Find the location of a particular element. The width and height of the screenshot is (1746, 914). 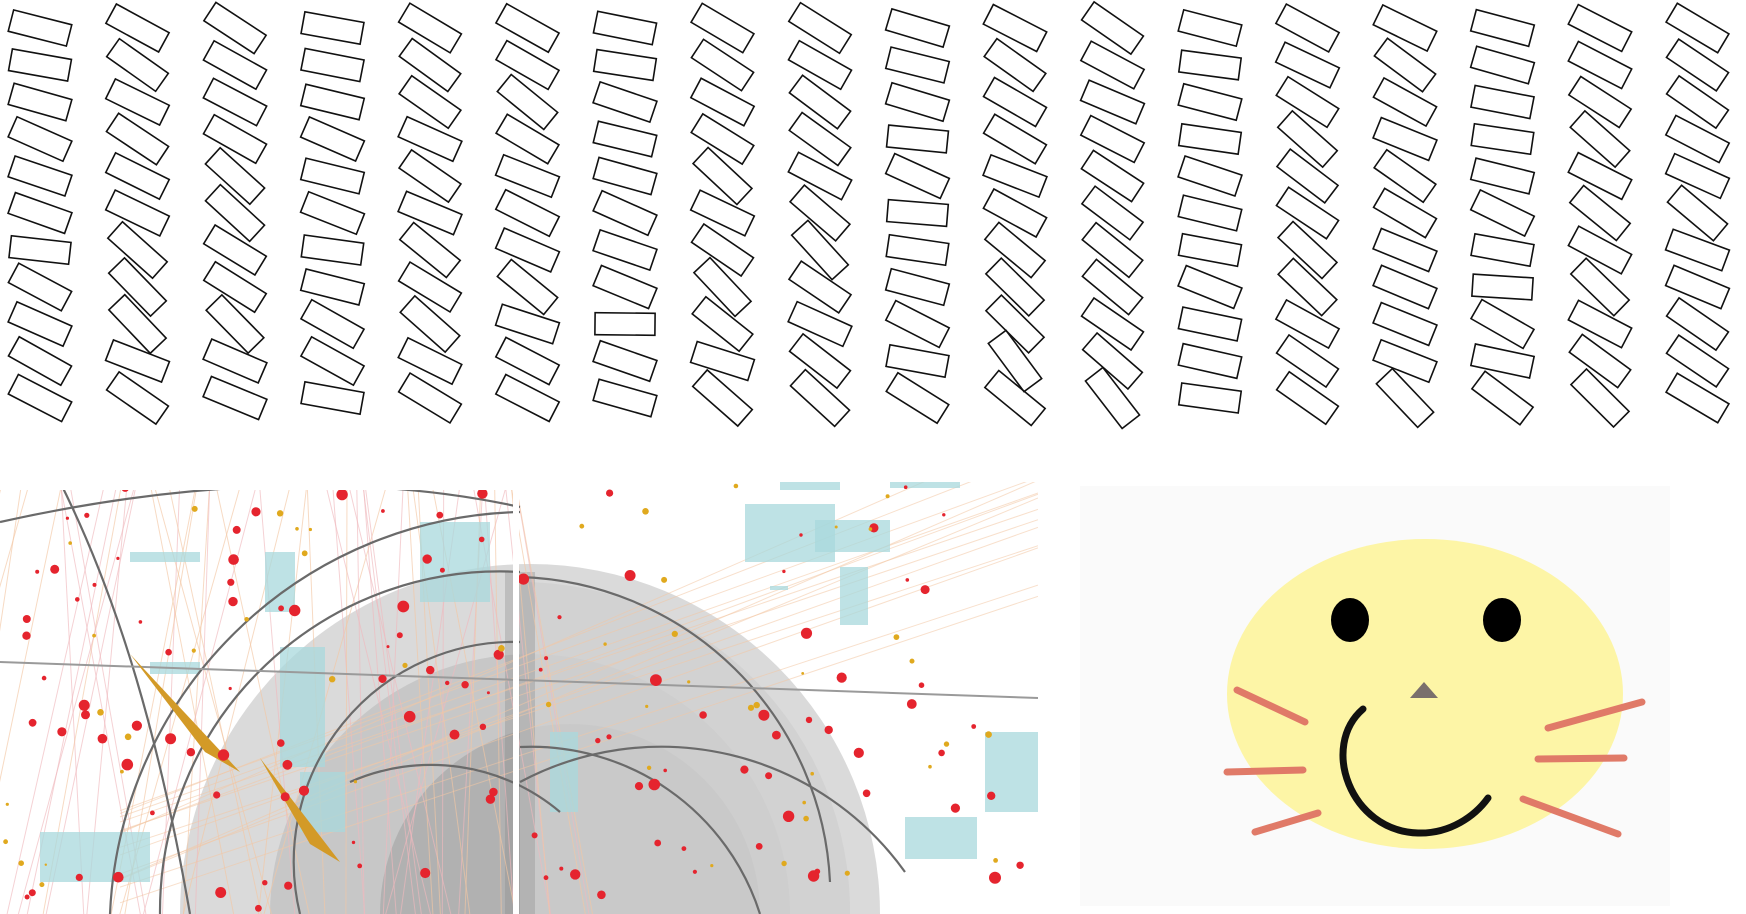

whisker-icon is located at coordinates (1581, 758).